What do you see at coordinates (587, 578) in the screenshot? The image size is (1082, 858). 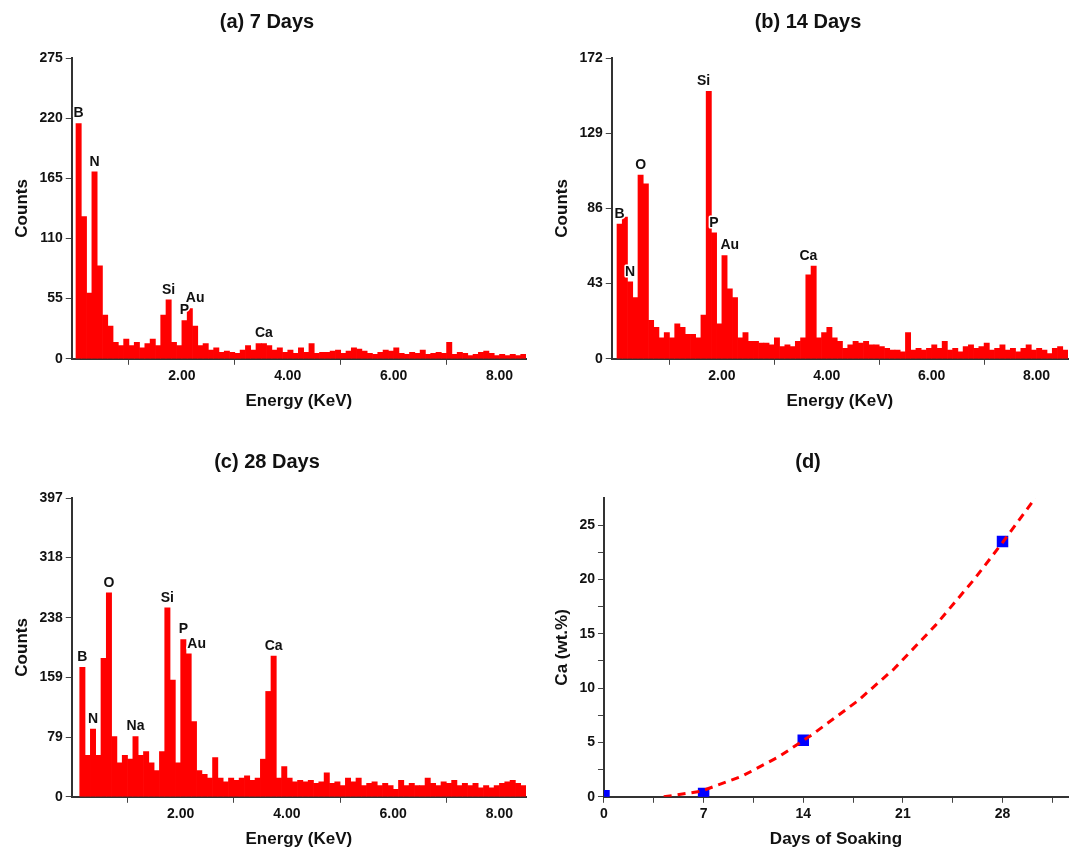 I see `y-tick-label: 20` at bounding box center [587, 578].